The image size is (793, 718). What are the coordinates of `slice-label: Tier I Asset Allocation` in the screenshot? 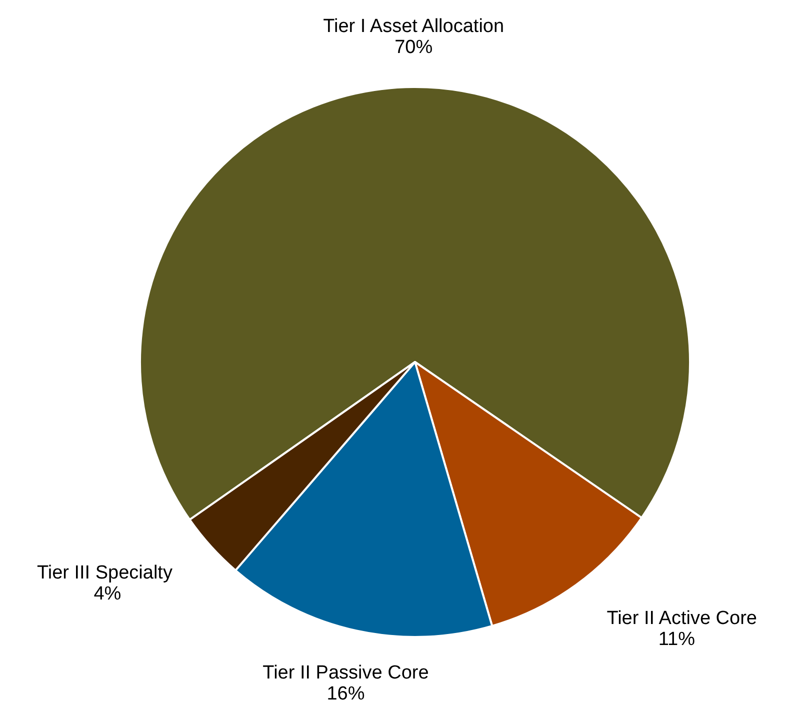 It's located at (413, 27).